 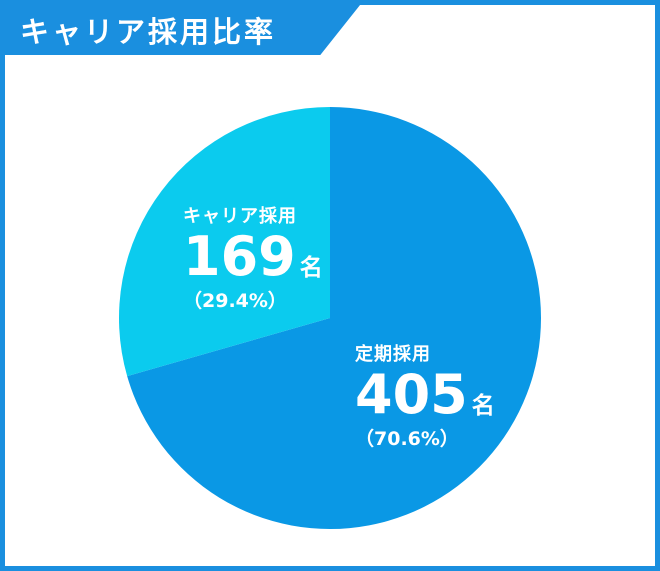 I want to click on slice-unit-regular: 名, so click(x=483, y=406).